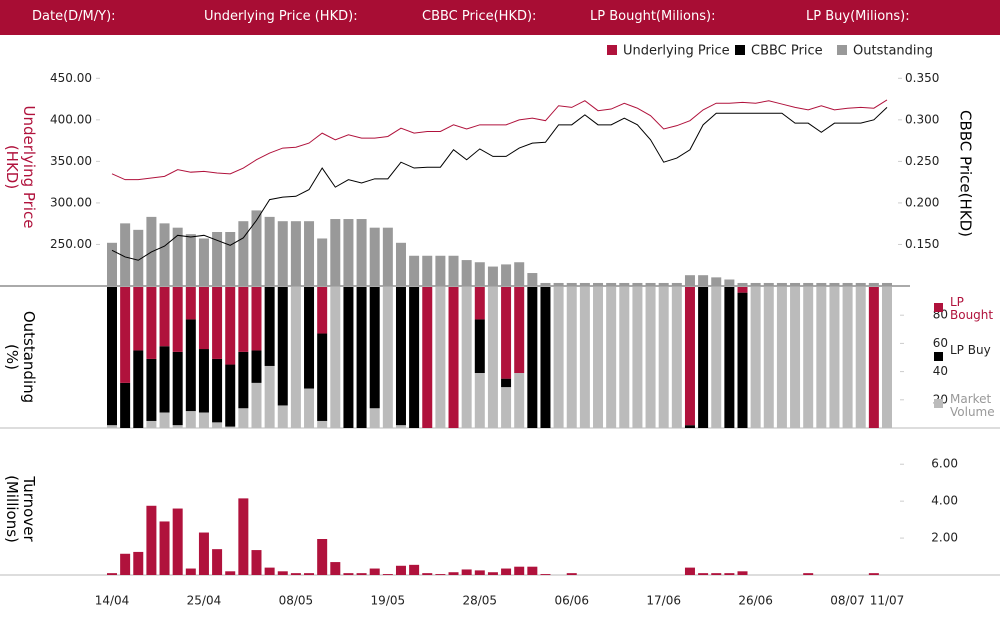 This screenshot has height=620, width=1000. I want to click on line-series, so click(499, 140).